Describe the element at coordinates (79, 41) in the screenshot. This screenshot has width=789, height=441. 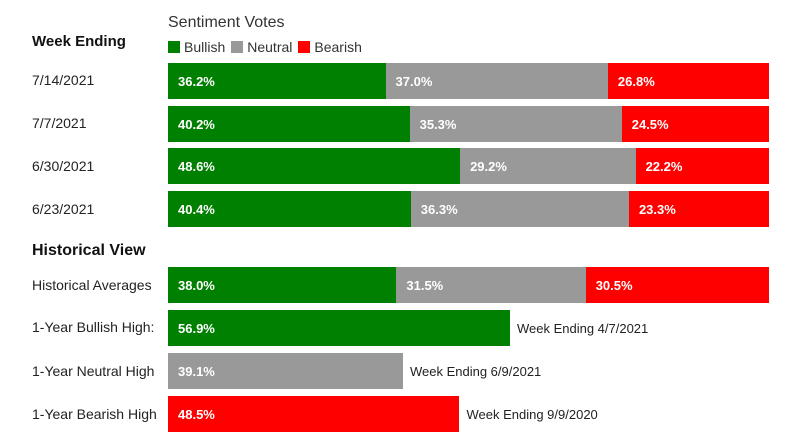
I see `week-ending-heading: Week Ending` at that location.